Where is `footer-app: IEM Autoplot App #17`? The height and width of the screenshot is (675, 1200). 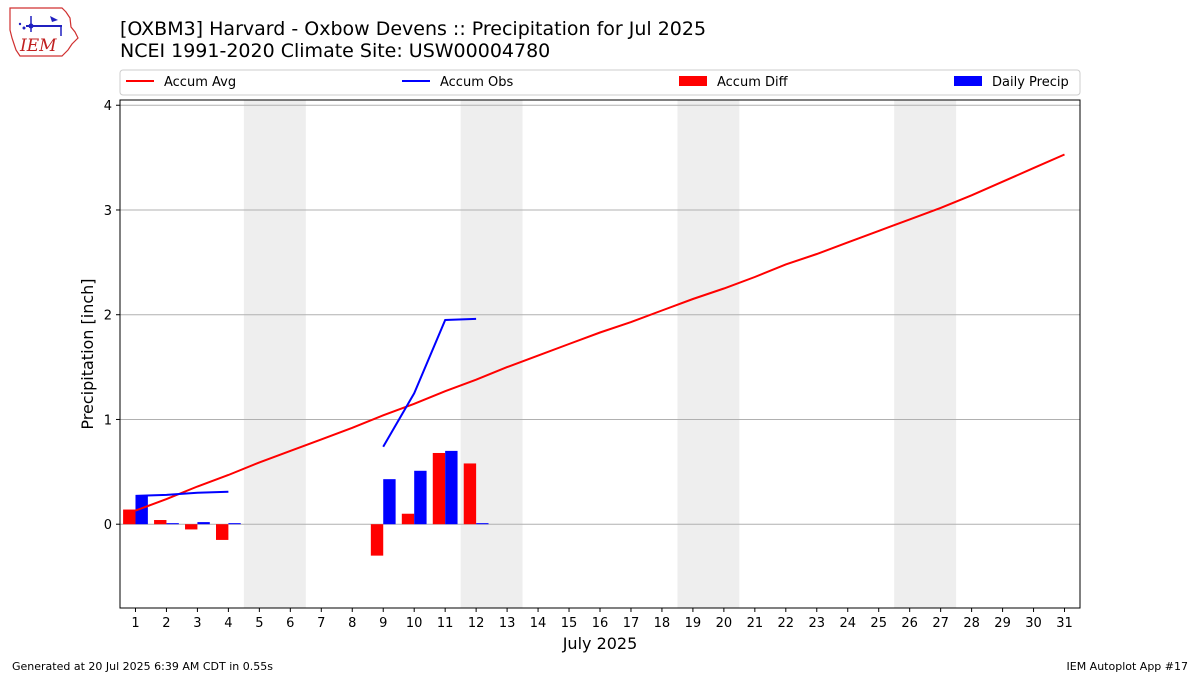
footer-app: IEM Autoplot App #17 is located at coordinates (1128, 666).